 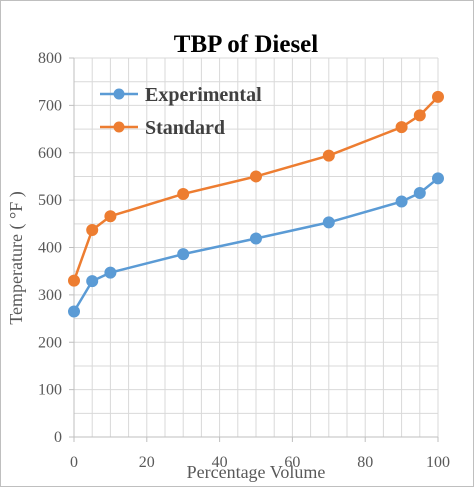 What do you see at coordinates (50, 390) in the screenshot?
I see `y-tick-label: 100` at bounding box center [50, 390].